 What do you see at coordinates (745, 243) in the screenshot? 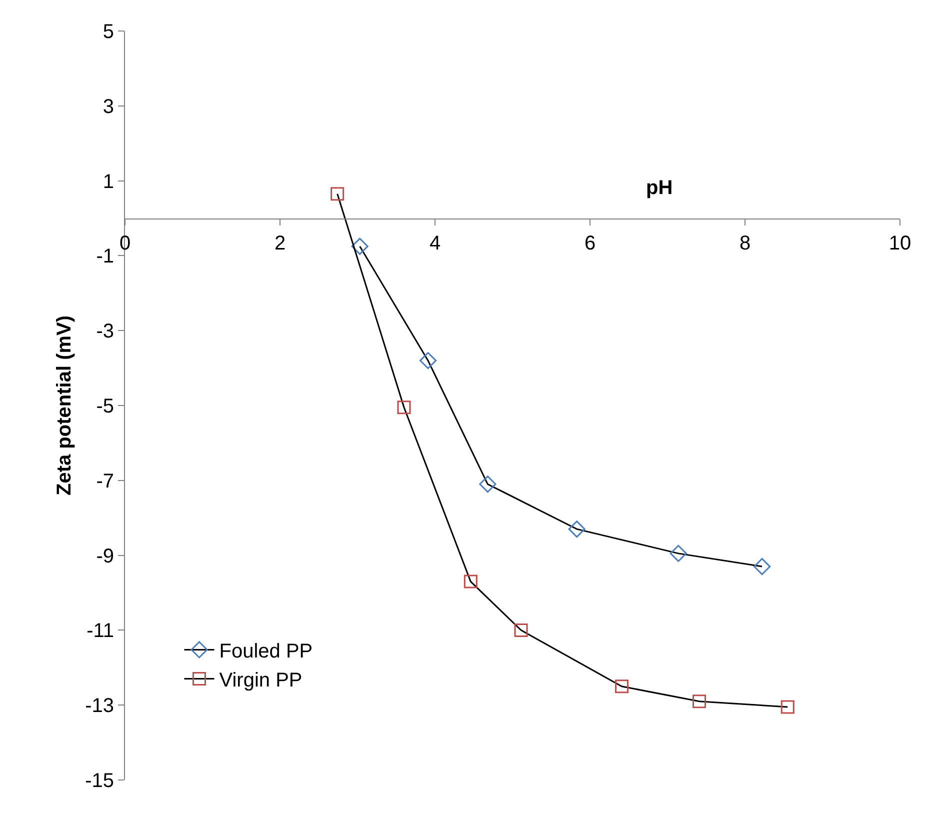
I see `x-tick-label: 8` at bounding box center [745, 243].